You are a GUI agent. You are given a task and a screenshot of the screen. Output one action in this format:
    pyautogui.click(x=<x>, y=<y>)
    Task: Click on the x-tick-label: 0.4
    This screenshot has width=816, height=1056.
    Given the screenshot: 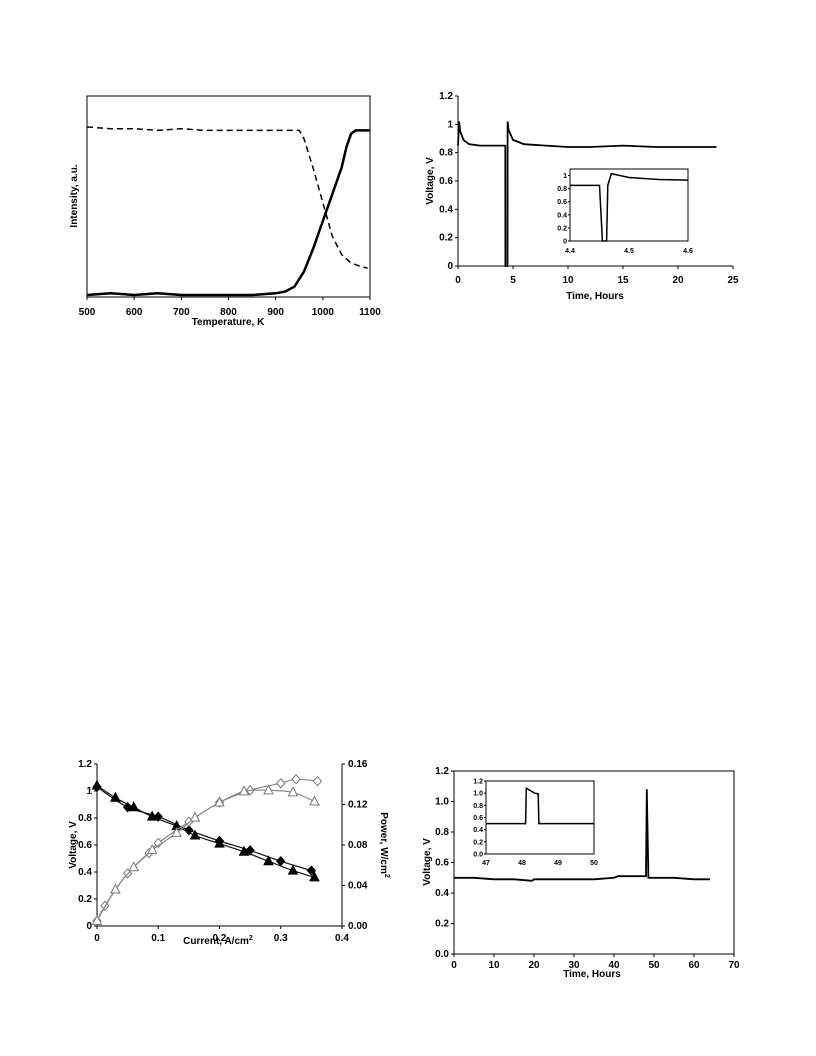 What is the action you would take?
    pyautogui.click(x=342, y=938)
    